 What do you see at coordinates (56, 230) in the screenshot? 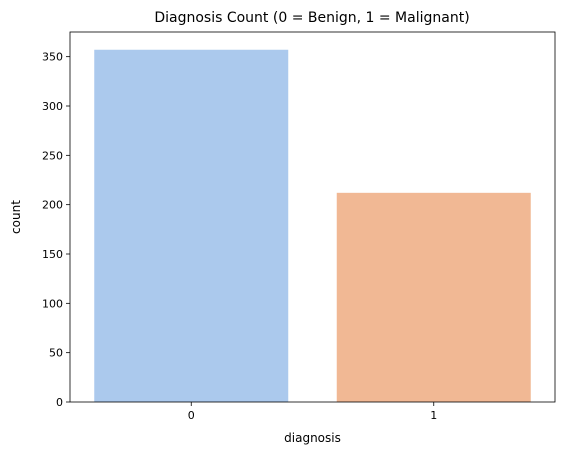
I see `y-axis-ticks: 0 50 100 150 200 250 300 350` at bounding box center [56, 230].